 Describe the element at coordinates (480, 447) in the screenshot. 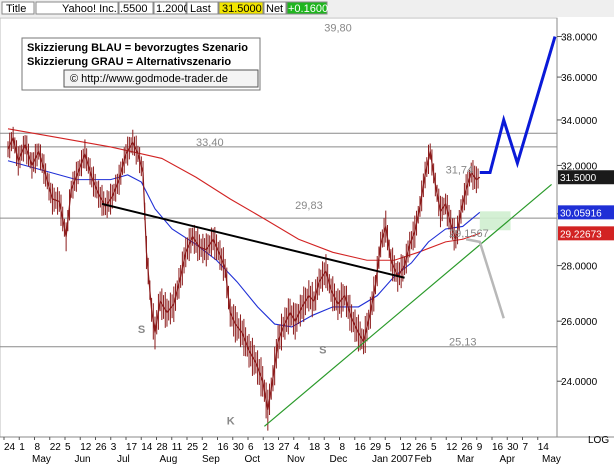

I see `x-day-label: 9` at that location.